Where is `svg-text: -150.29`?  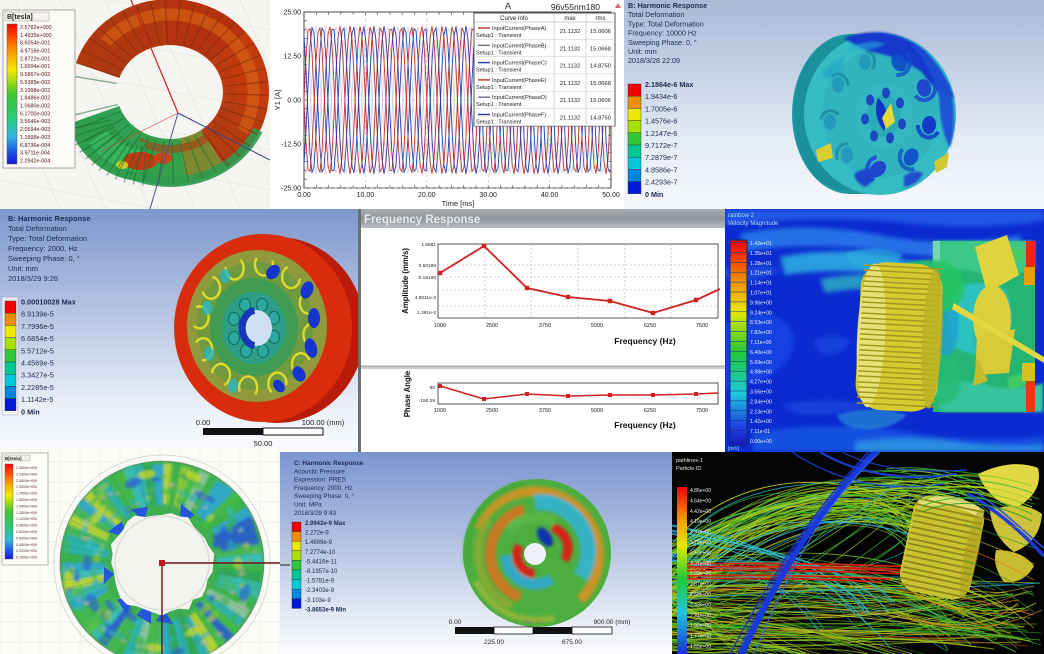 svg-text: -150.29 is located at coordinates (427, 401).